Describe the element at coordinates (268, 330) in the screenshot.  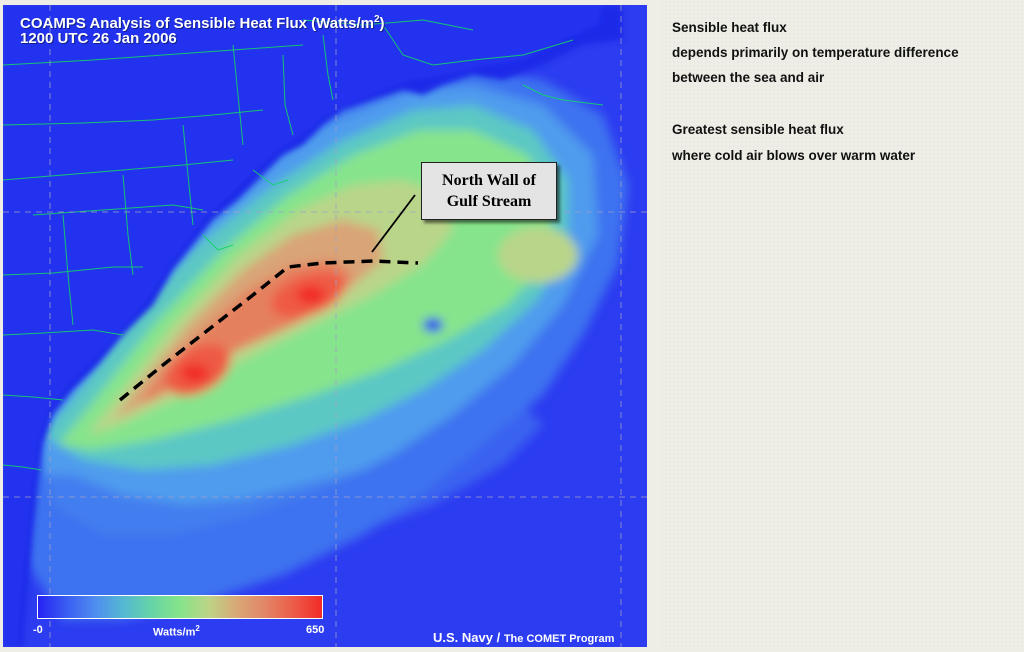
I see `gulf-stream-north-wall-line` at that location.